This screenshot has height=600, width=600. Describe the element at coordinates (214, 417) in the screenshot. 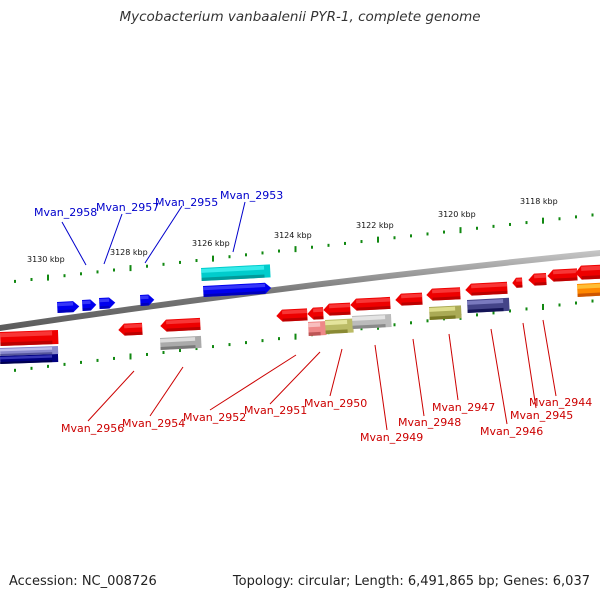

I see `gene-label: Mvan_2952` at that location.